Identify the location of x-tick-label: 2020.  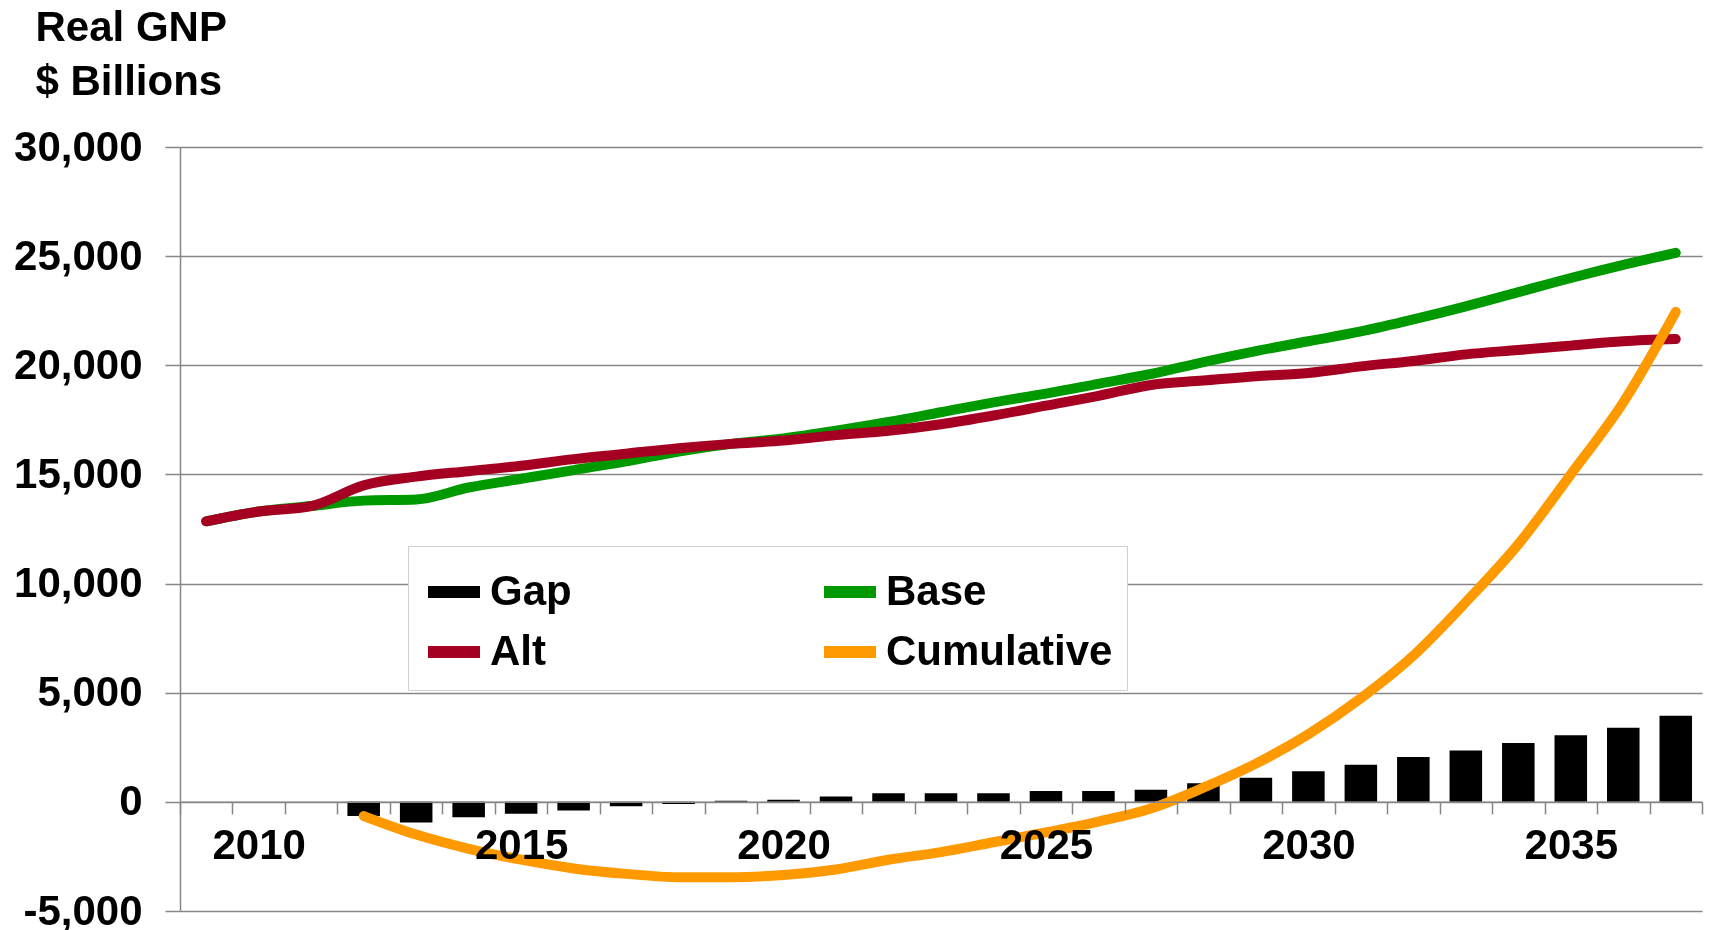
(784, 845).